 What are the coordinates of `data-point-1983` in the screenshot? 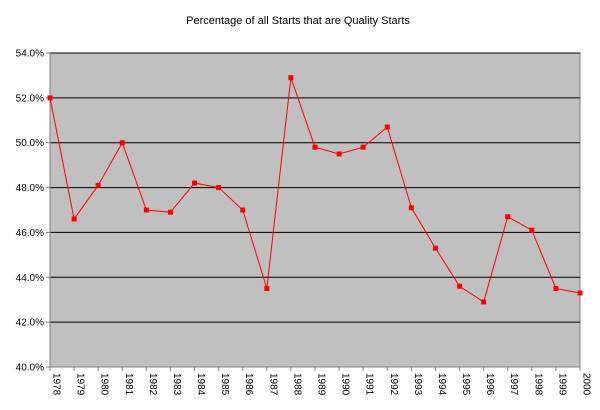 It's located at (170, 212).